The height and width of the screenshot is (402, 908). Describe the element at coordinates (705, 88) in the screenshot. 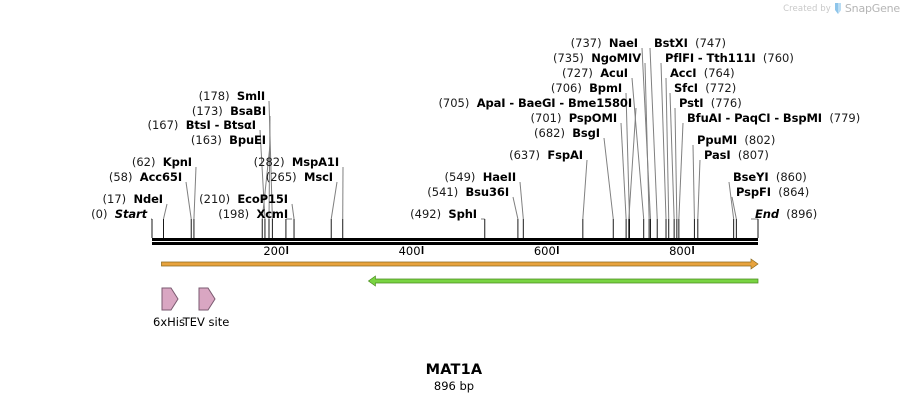

I see `enzyme-label: SfcI (772)` at that location.